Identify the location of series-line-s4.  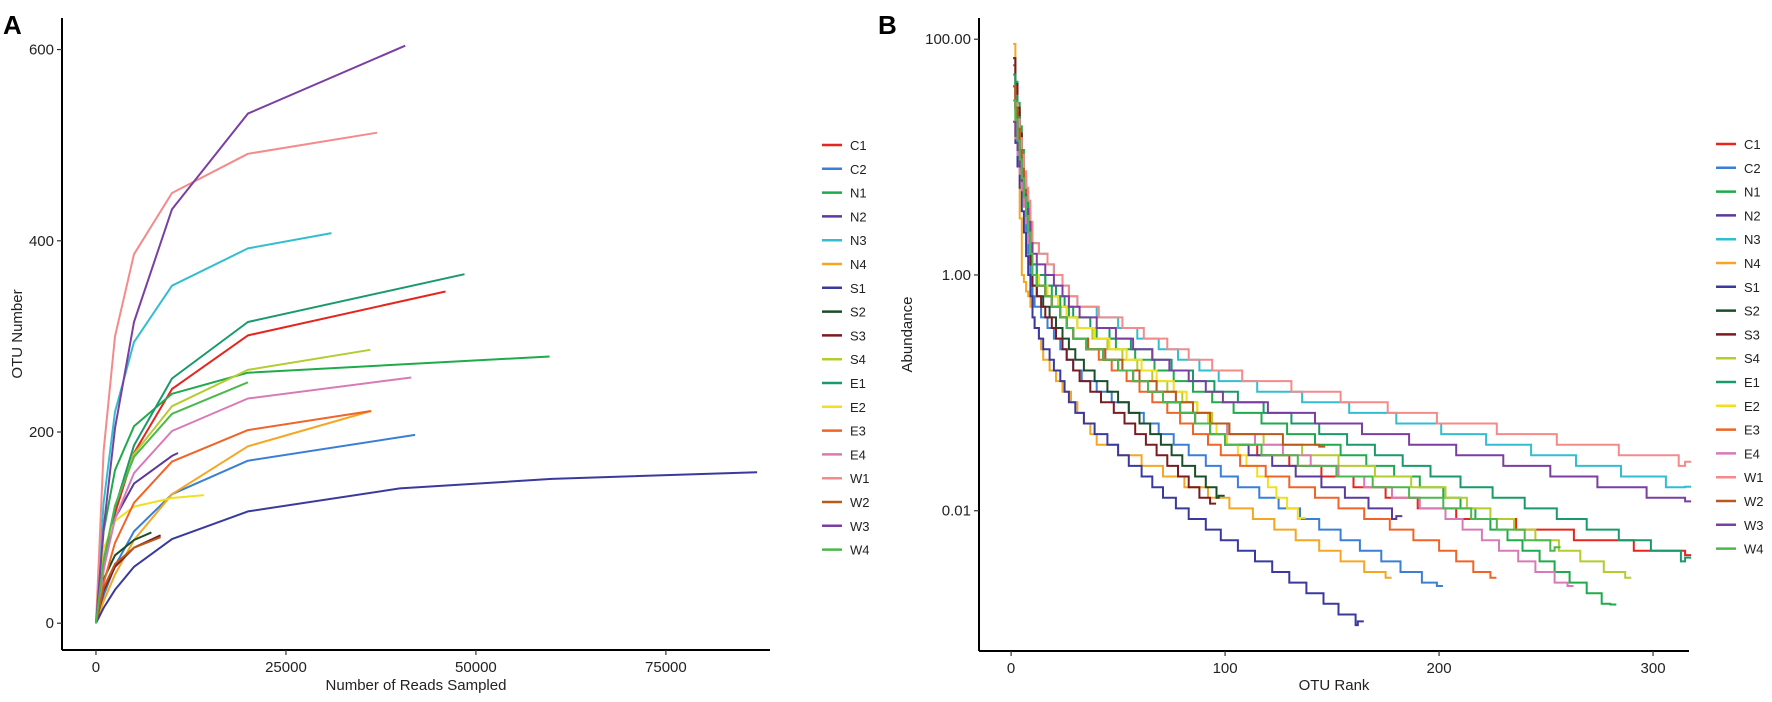
(233, 486).